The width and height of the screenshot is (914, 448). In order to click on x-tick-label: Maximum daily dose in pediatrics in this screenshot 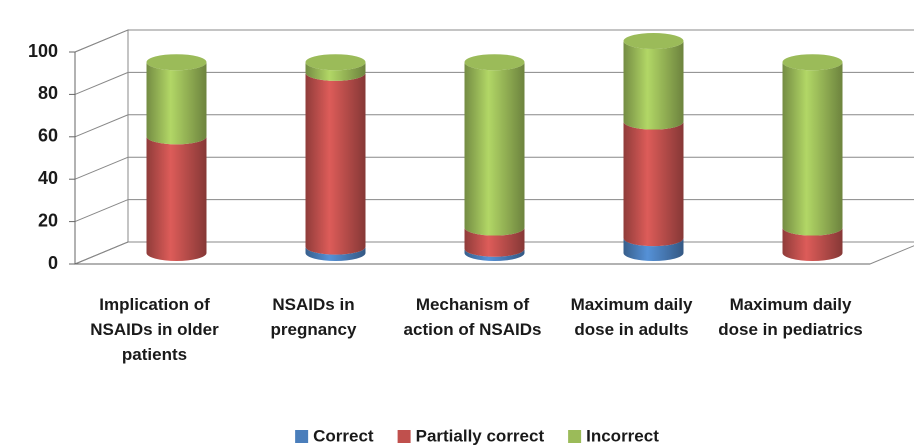, I will do `click(790, 317)`.